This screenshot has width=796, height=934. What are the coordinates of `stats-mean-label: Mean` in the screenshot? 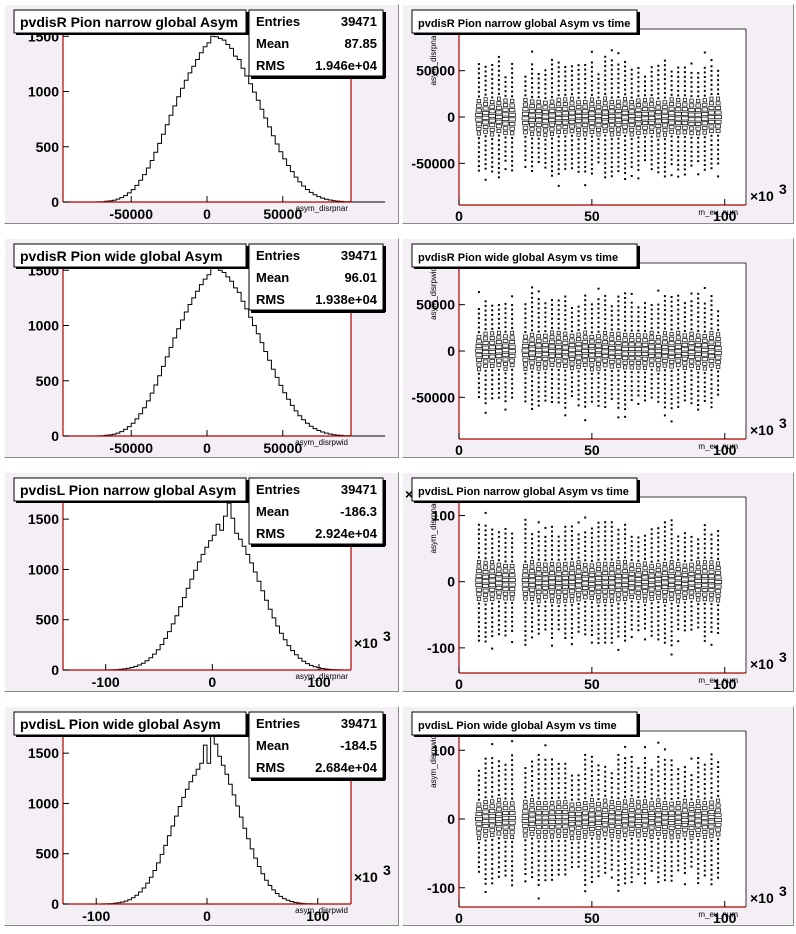 It's located at (272, 511).